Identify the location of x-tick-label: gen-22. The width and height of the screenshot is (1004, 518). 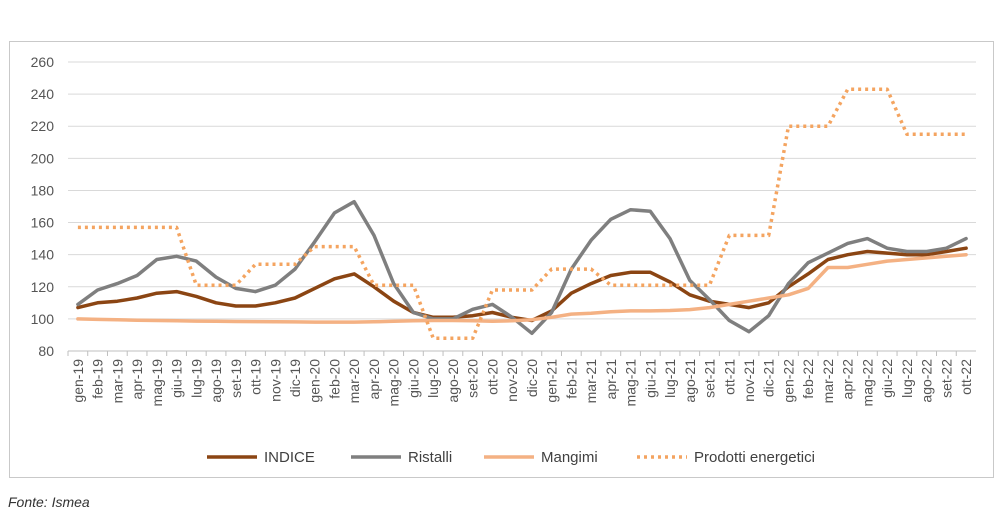
(788, 381).